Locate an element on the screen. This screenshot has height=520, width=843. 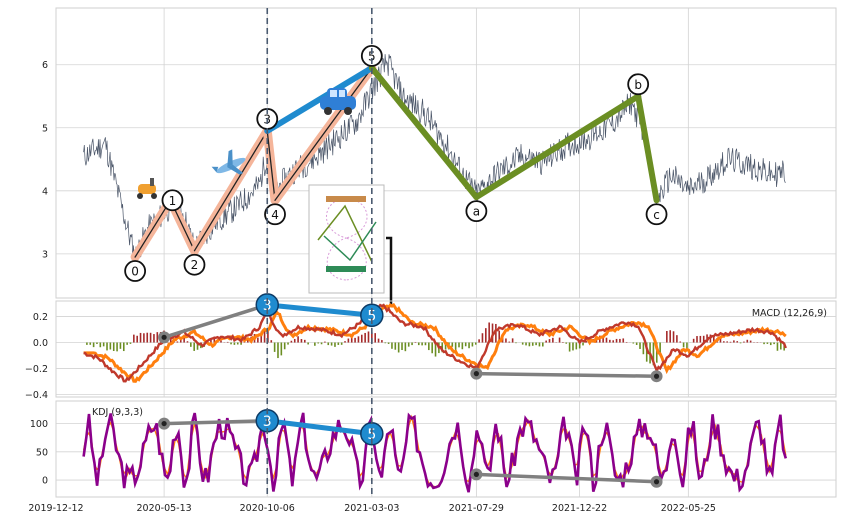
x-tick-label: 2021-03-03 is located at coordinates (371, 508).